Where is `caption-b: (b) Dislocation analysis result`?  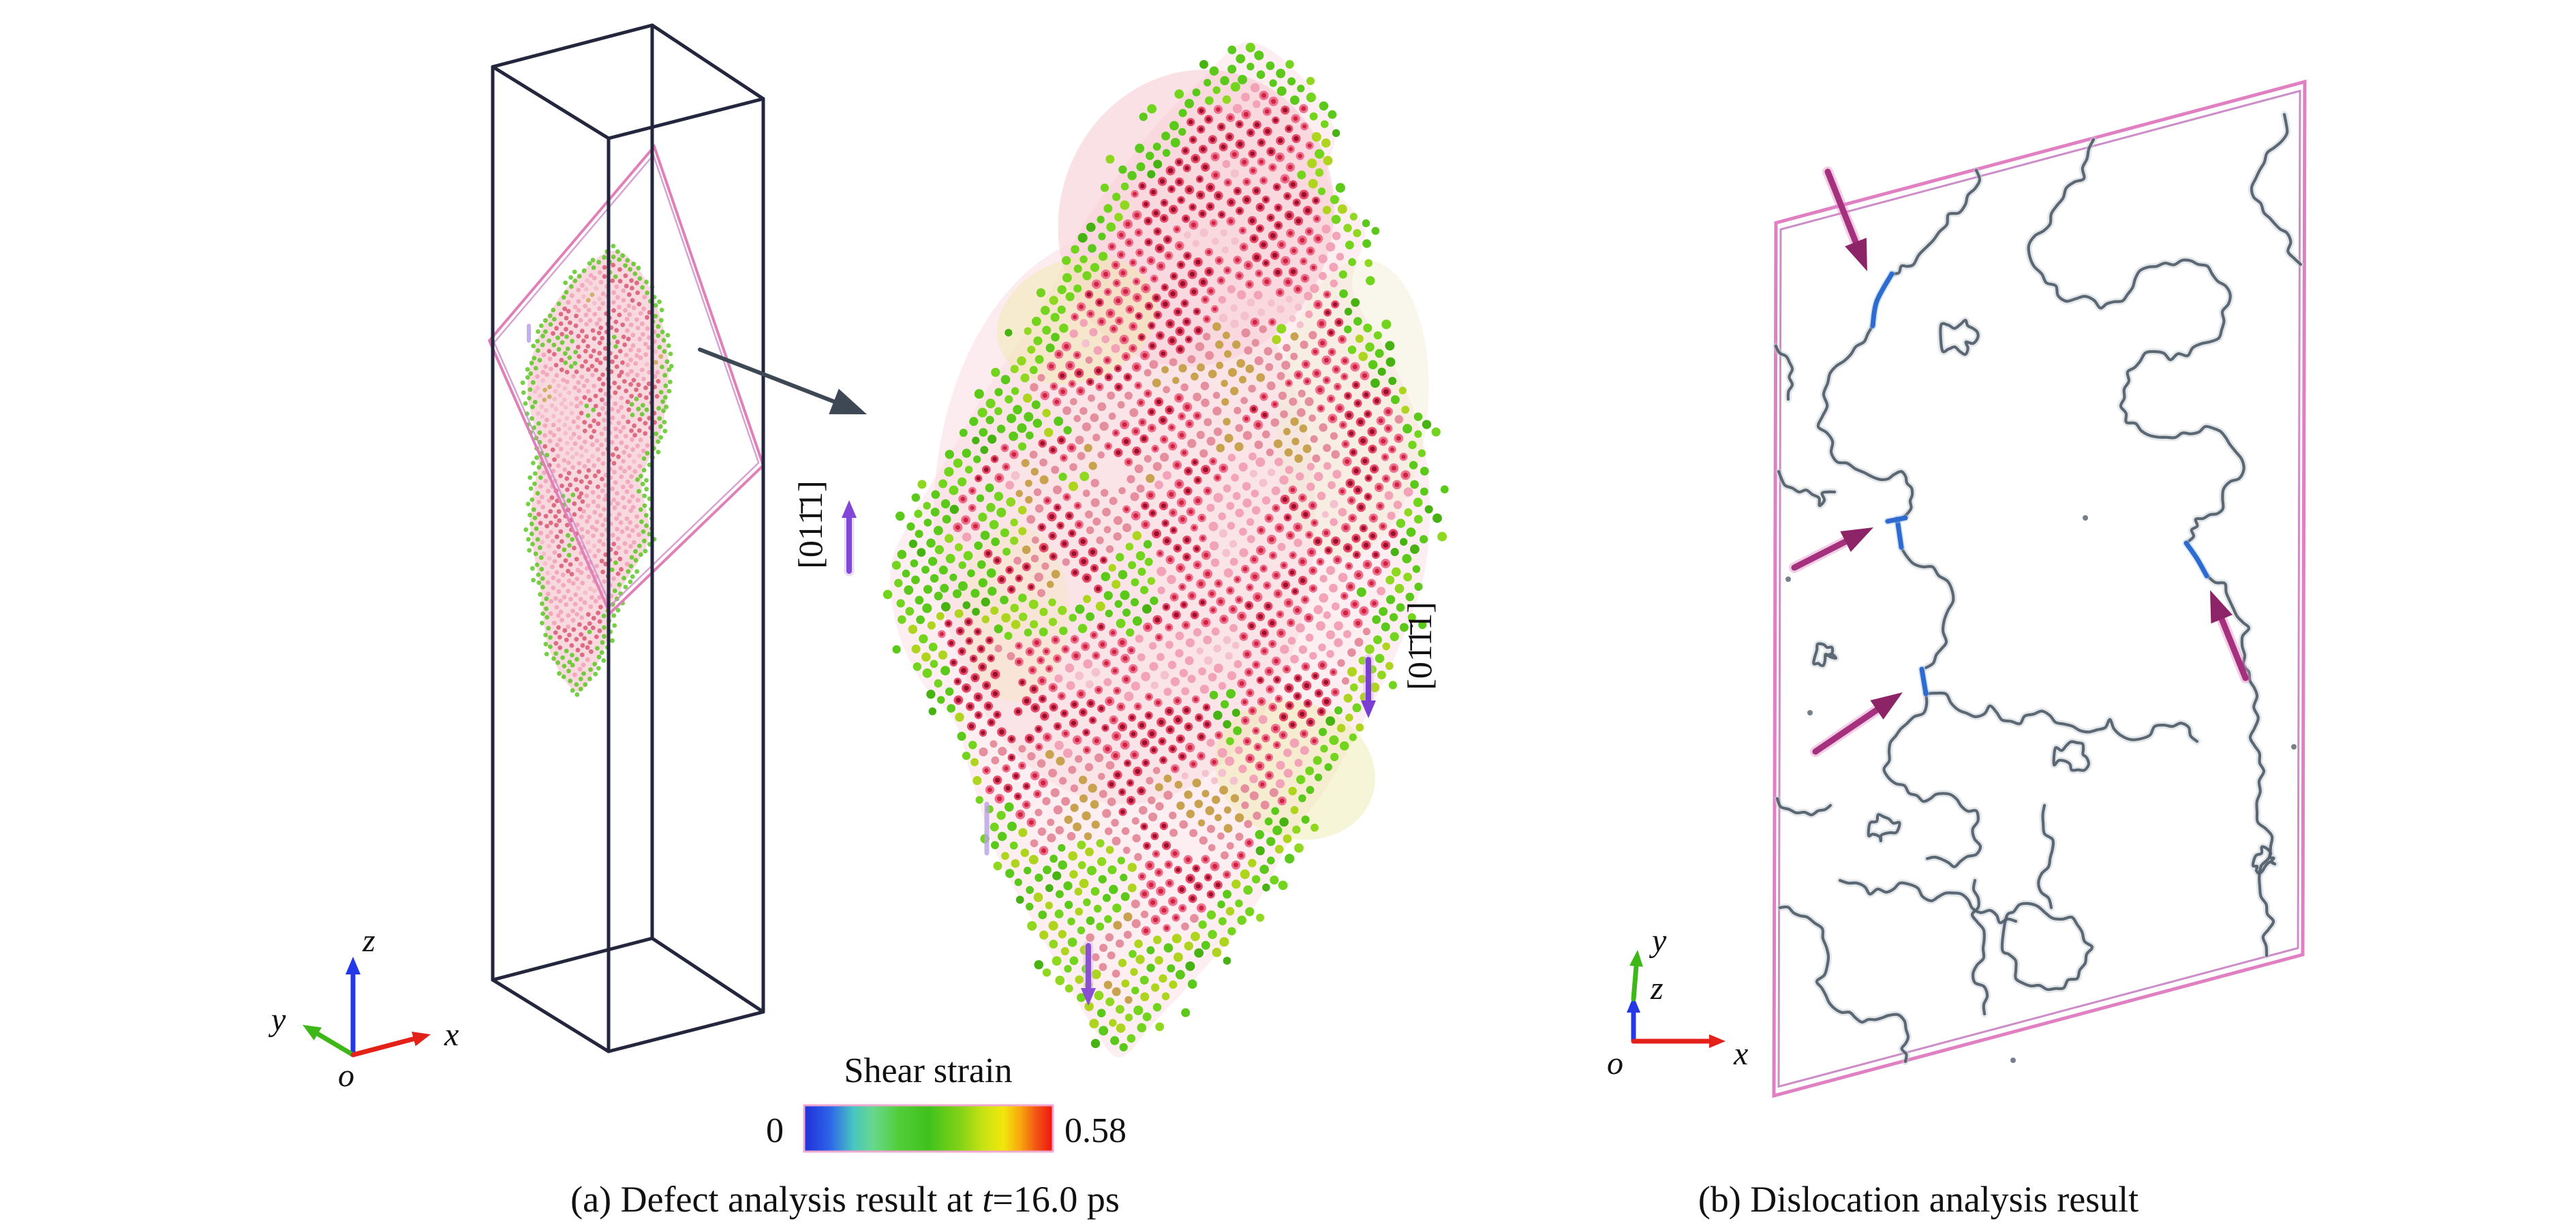
caption-b: (b) Dislocation analysis result is located at coordinates (1918, 1199).